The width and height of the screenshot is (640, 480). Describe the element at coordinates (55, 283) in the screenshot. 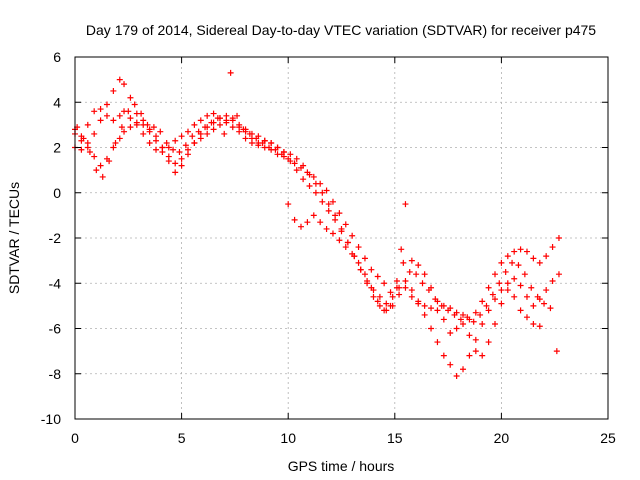

I see `y-tick-label: -4` at that location.